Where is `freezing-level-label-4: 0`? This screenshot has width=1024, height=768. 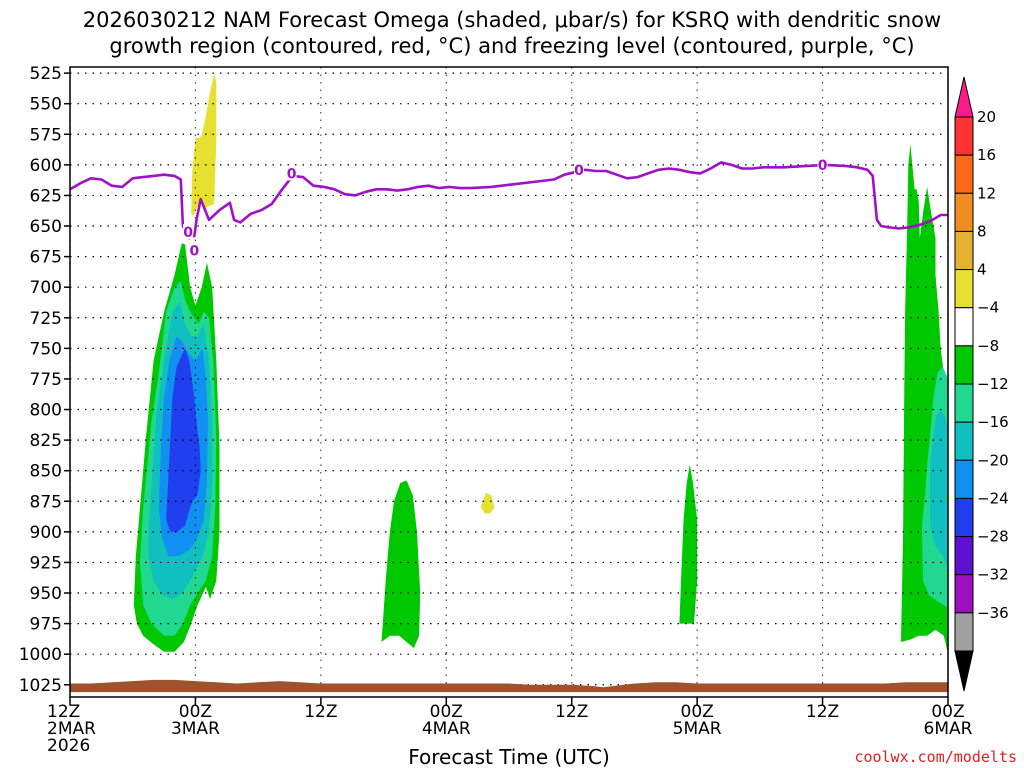 freezing-level-label-4: 0 is located at coordinates (823, 166).